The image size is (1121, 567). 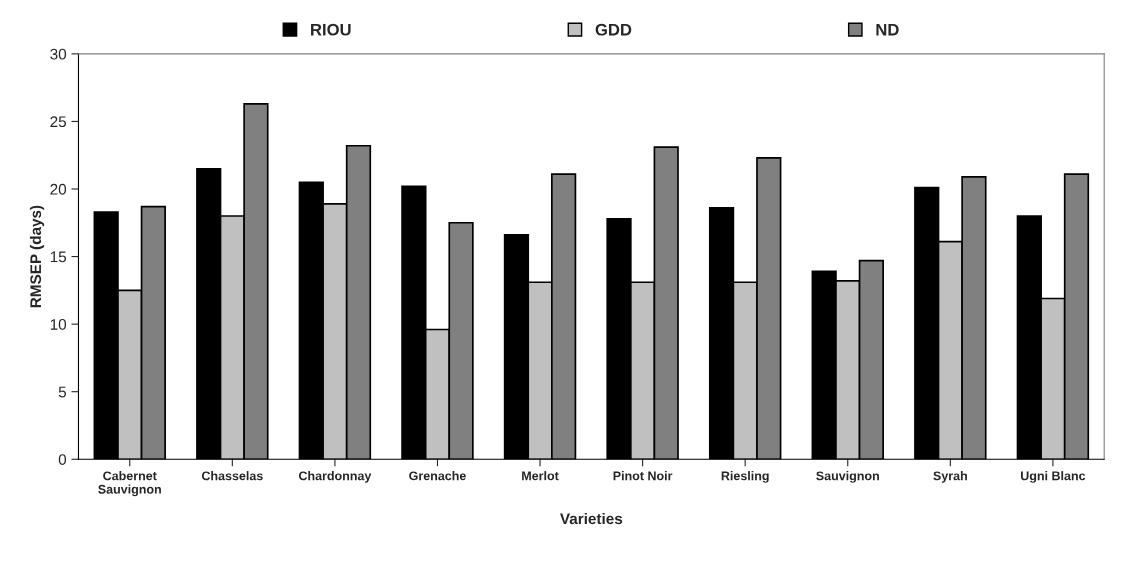 I want to click on x-tick-label: Riesling, so click(x=745, y=477).